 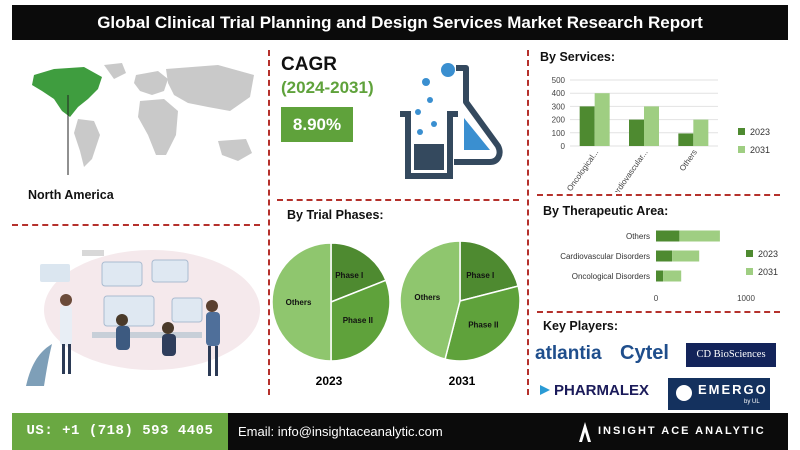 I want to click on logo-pharmalex: PHARMALEX, so click(x=602, y=390).